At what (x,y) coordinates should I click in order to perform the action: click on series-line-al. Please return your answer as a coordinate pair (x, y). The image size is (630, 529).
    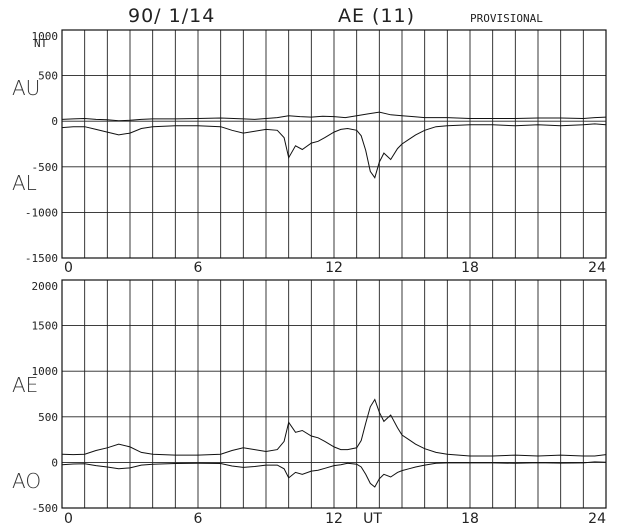
    Looking at the image, I should click on (334, 151).